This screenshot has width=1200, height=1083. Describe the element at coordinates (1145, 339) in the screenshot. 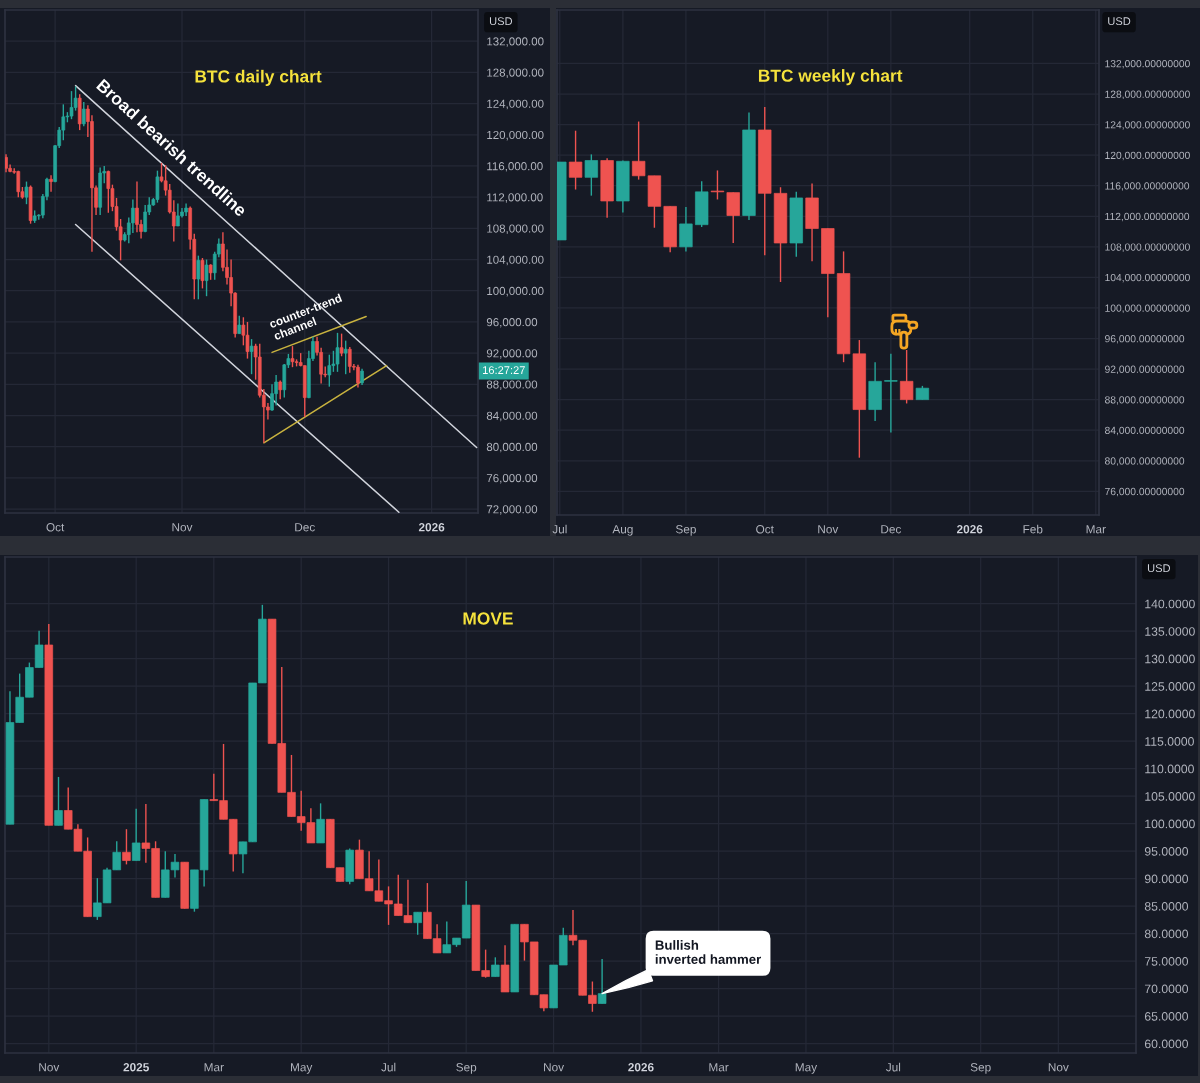

I see `y-tick-label: 96,000.00000000` at that location.